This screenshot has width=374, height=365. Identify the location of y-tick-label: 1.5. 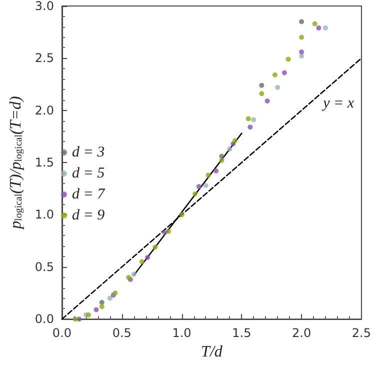
(44, 163).